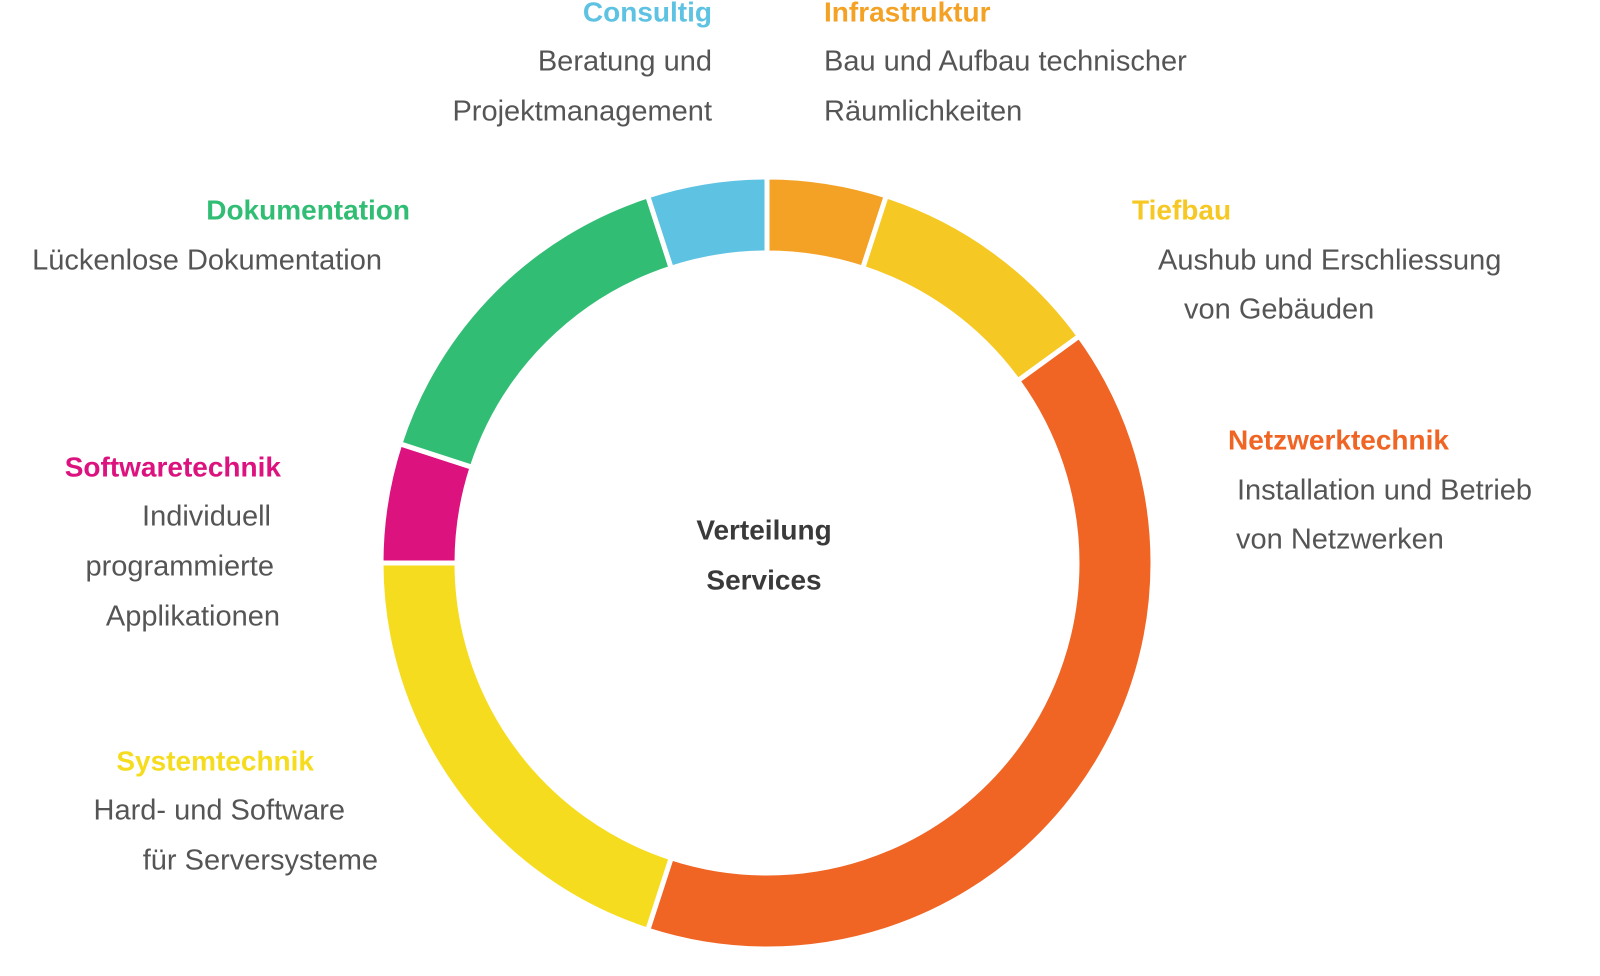  I want to click on category-description: Installation und Betrieb, so click(1384, 491).